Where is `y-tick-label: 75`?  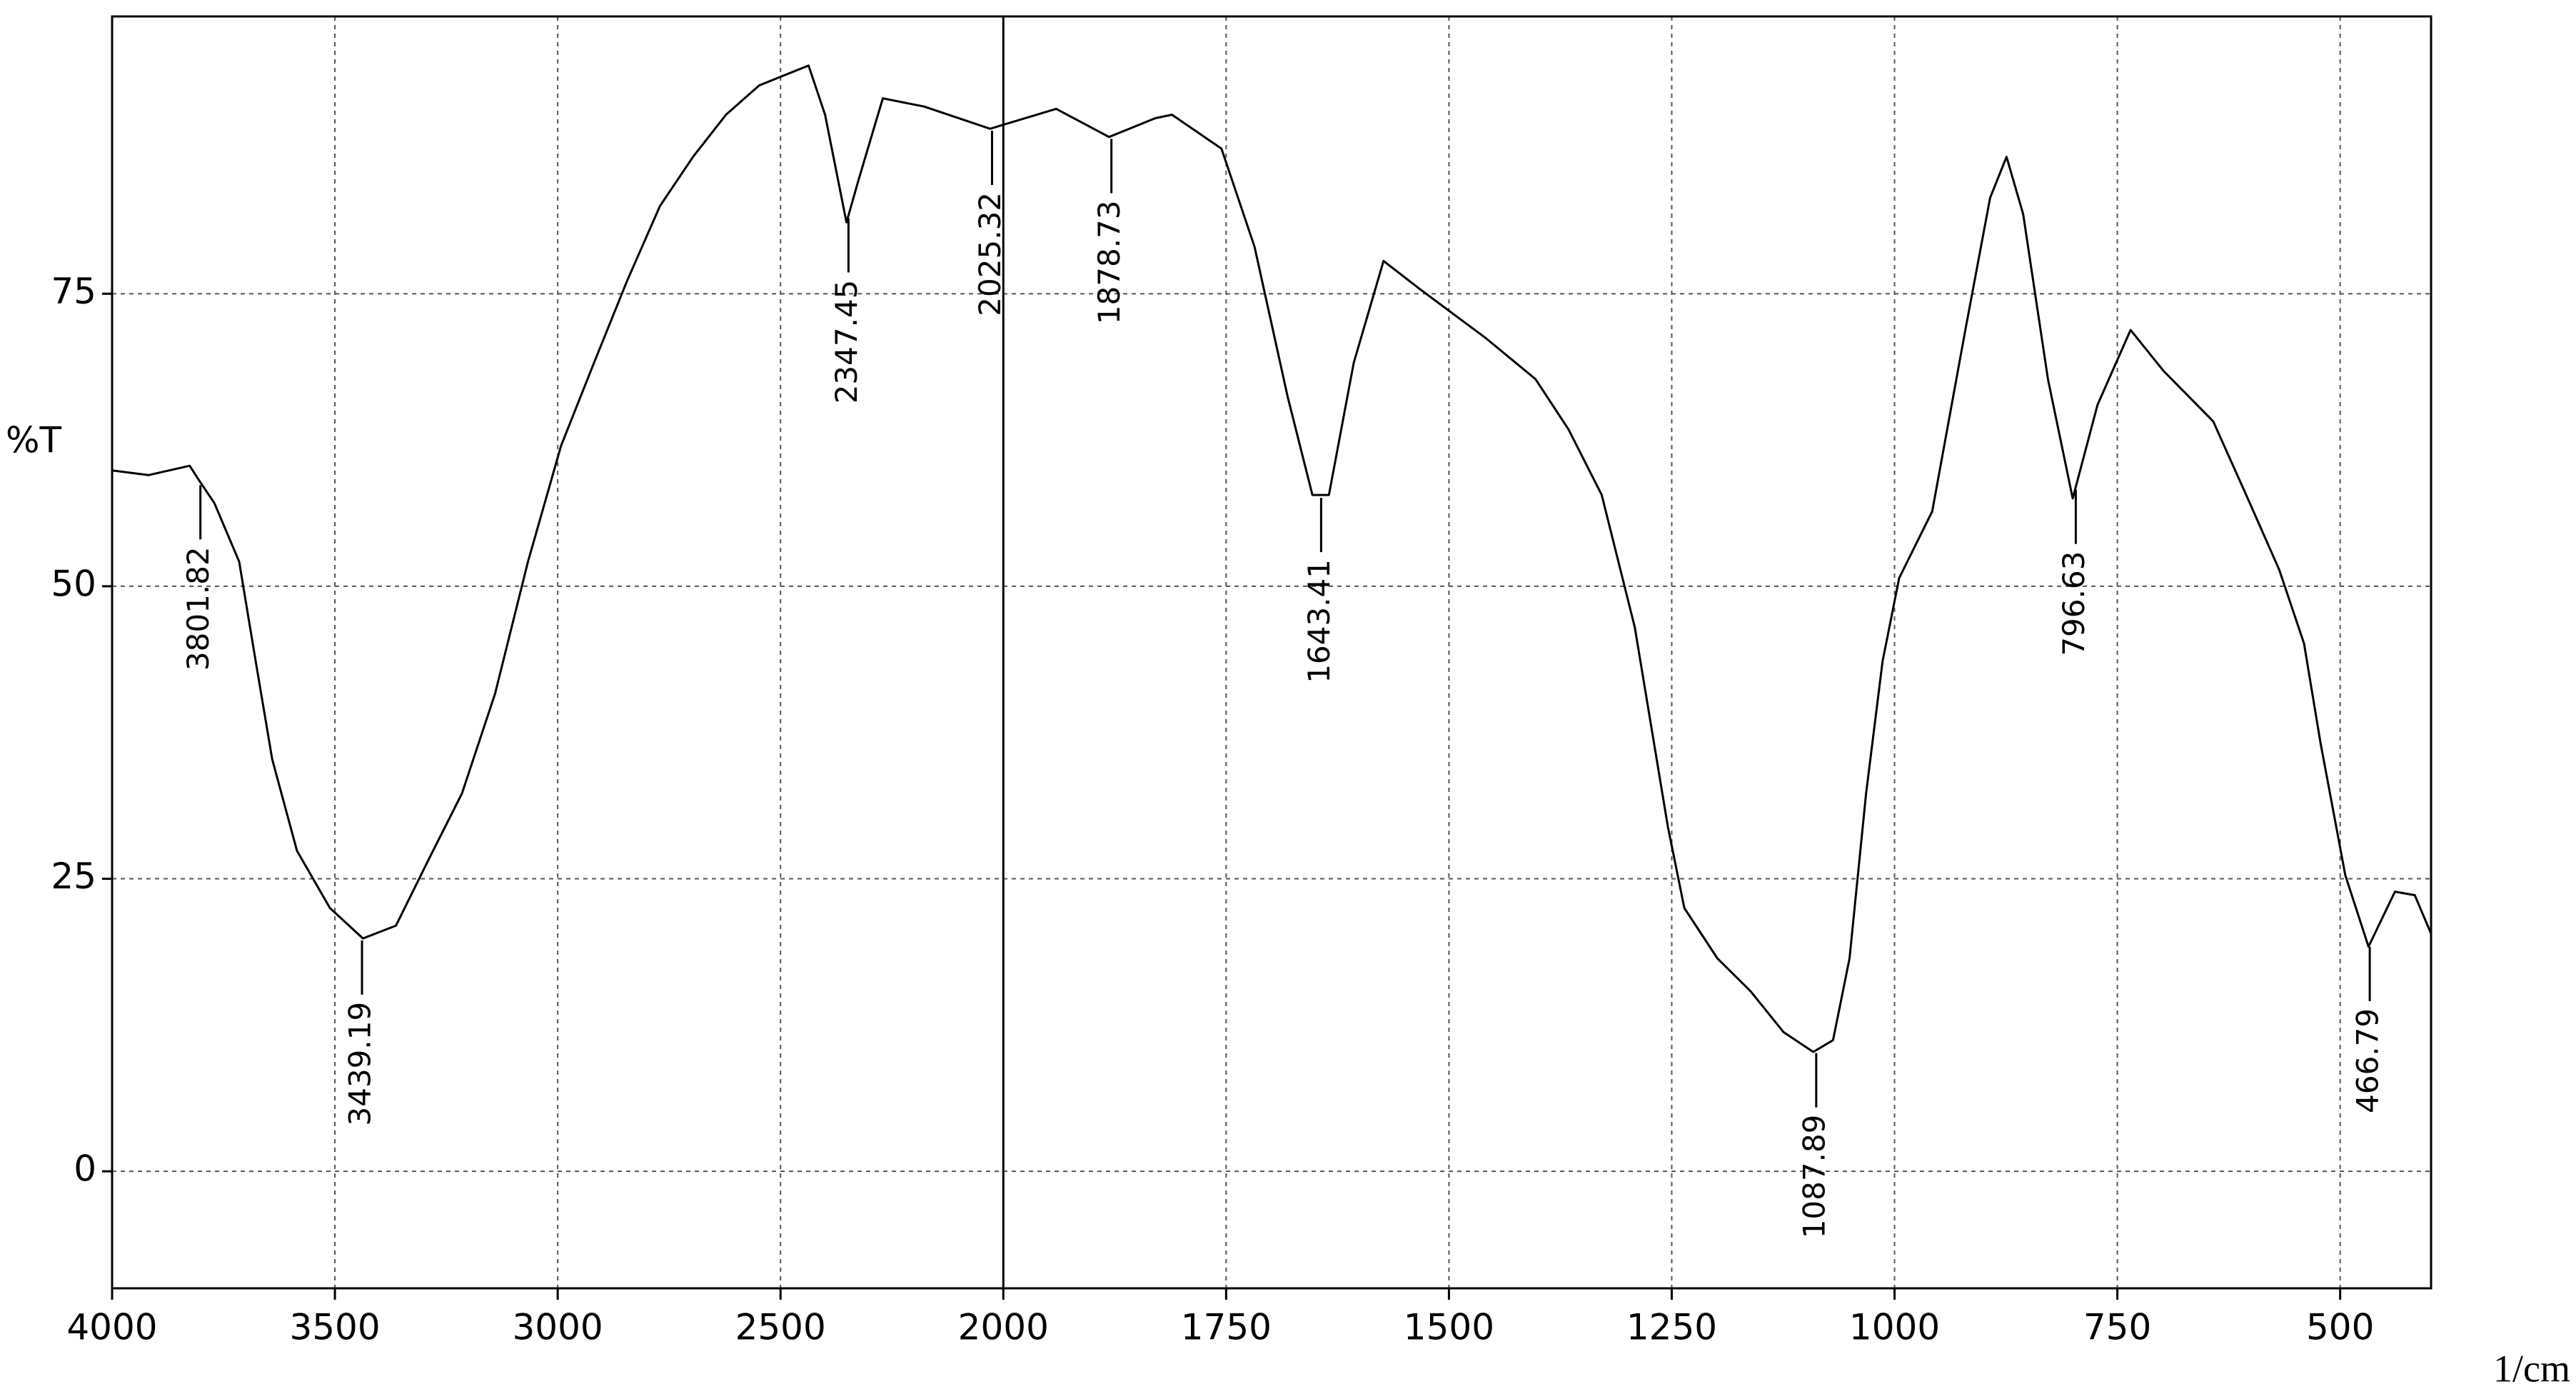
y-tick-label: 75 is located at coordinates (73, 291).